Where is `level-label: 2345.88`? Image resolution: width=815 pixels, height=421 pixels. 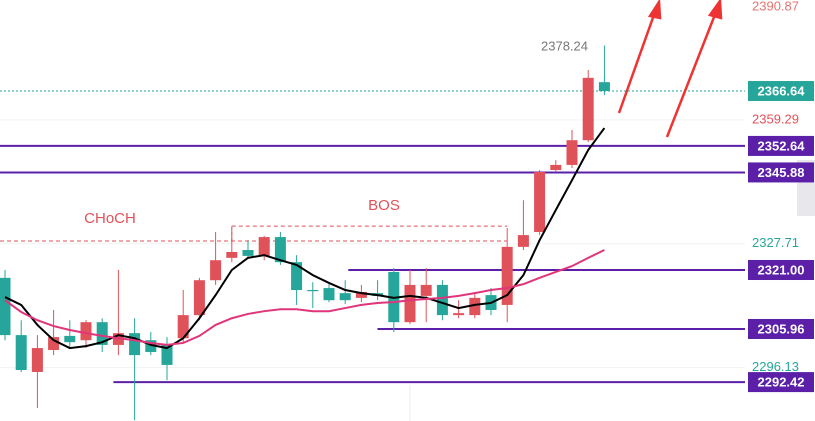 level-label: 2345.88 is located at coordinates (781, 172).